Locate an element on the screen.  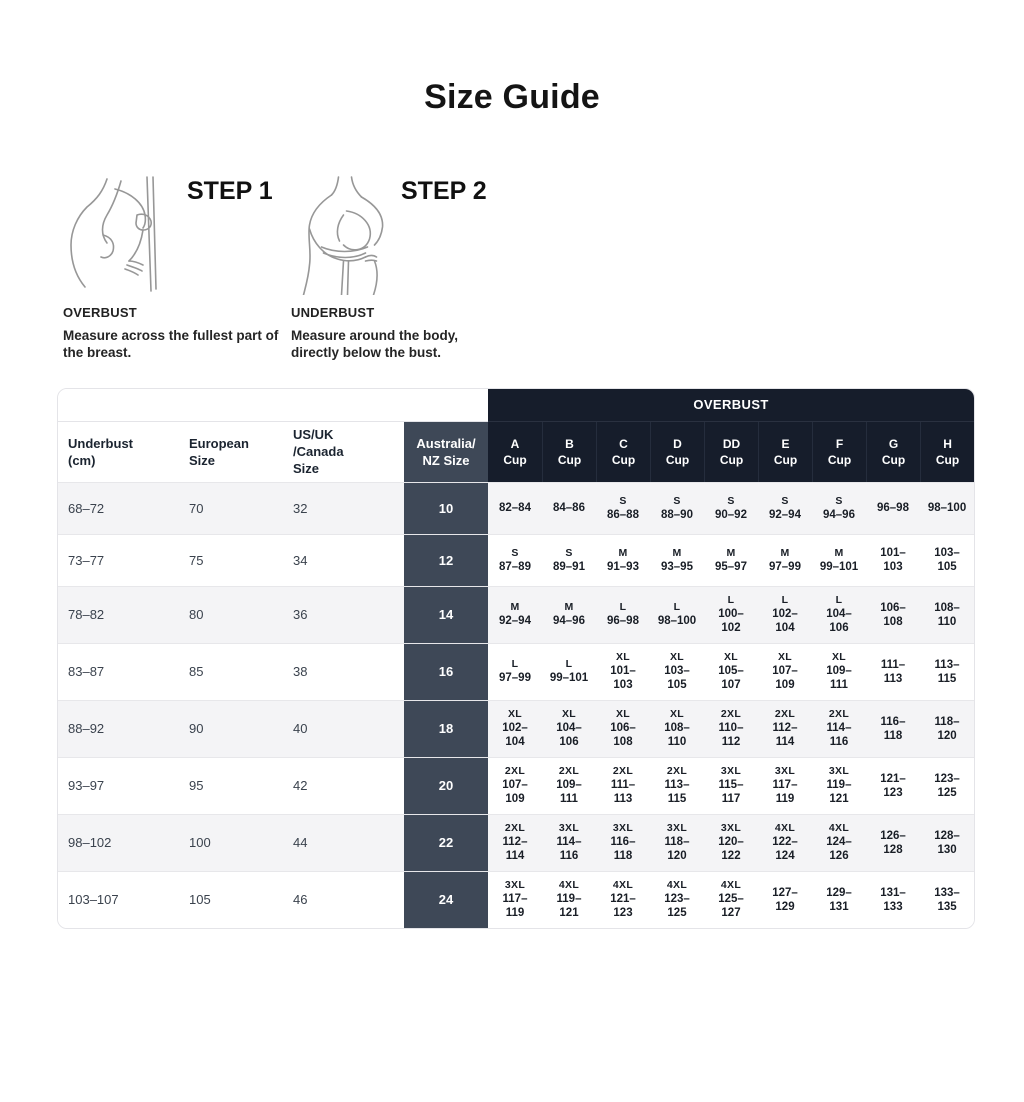
cup-range-cell: XL 104– 106 is located at coordinates (569, 728).